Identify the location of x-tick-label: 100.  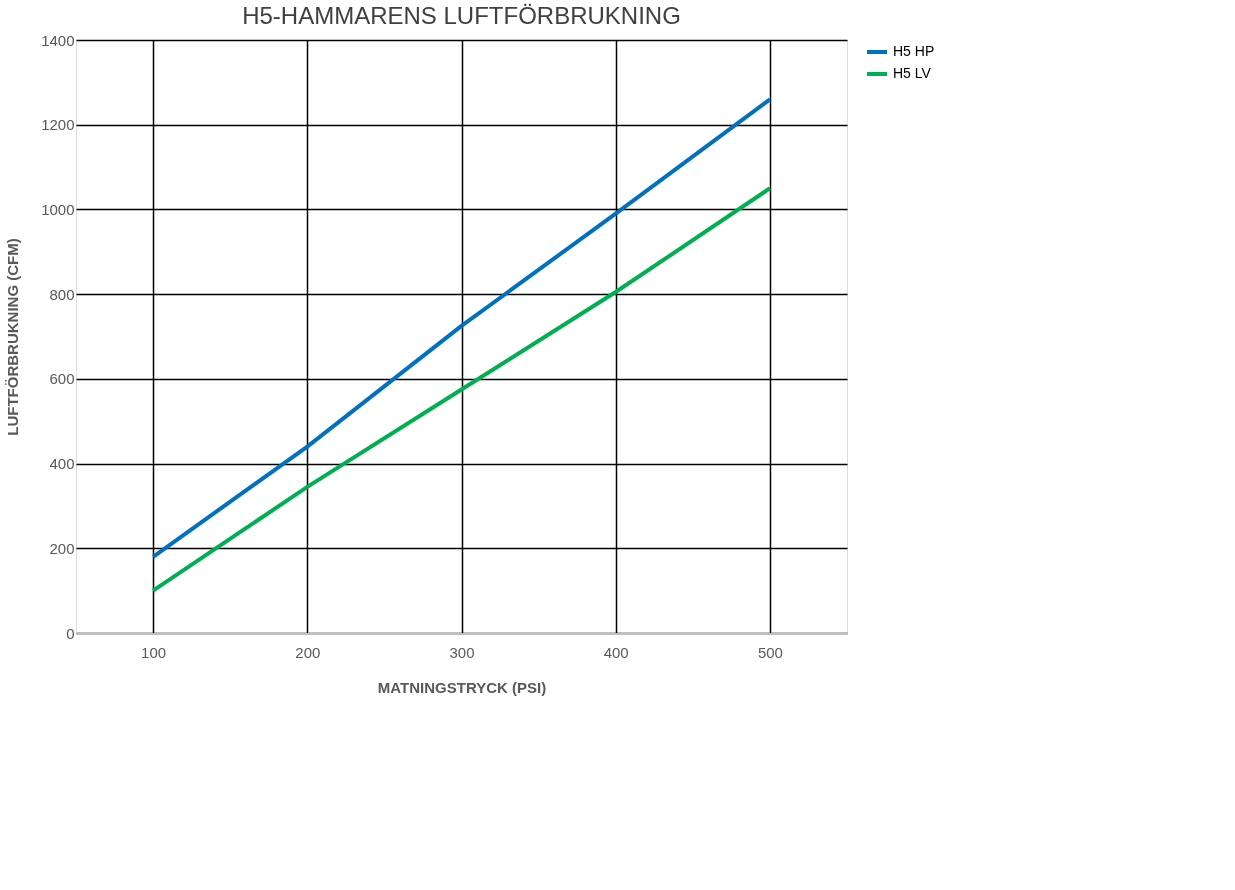
(154, 652).